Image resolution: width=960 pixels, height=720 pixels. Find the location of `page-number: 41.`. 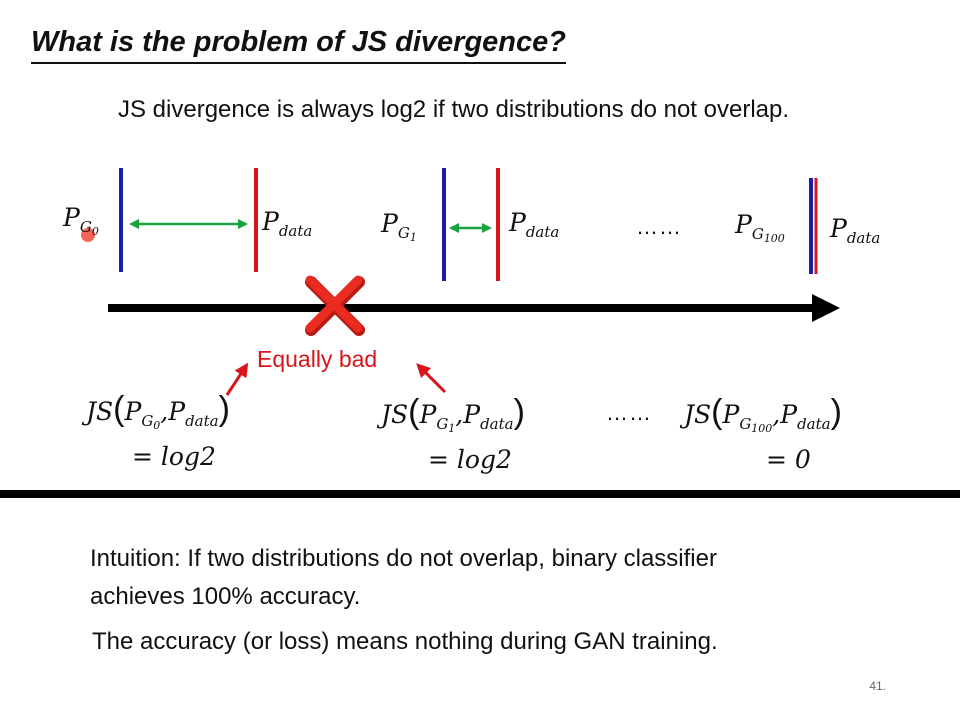

page-number: 41. is located at coordinates (877, 686).